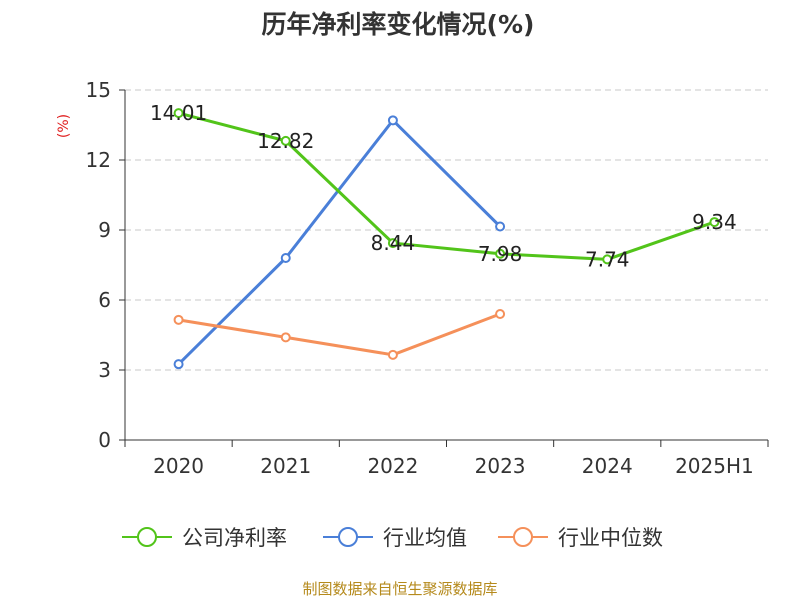  Describe the element at coordinates (234, 538) in the screenshot. I see `legend-label: 公司净利率` at that location.